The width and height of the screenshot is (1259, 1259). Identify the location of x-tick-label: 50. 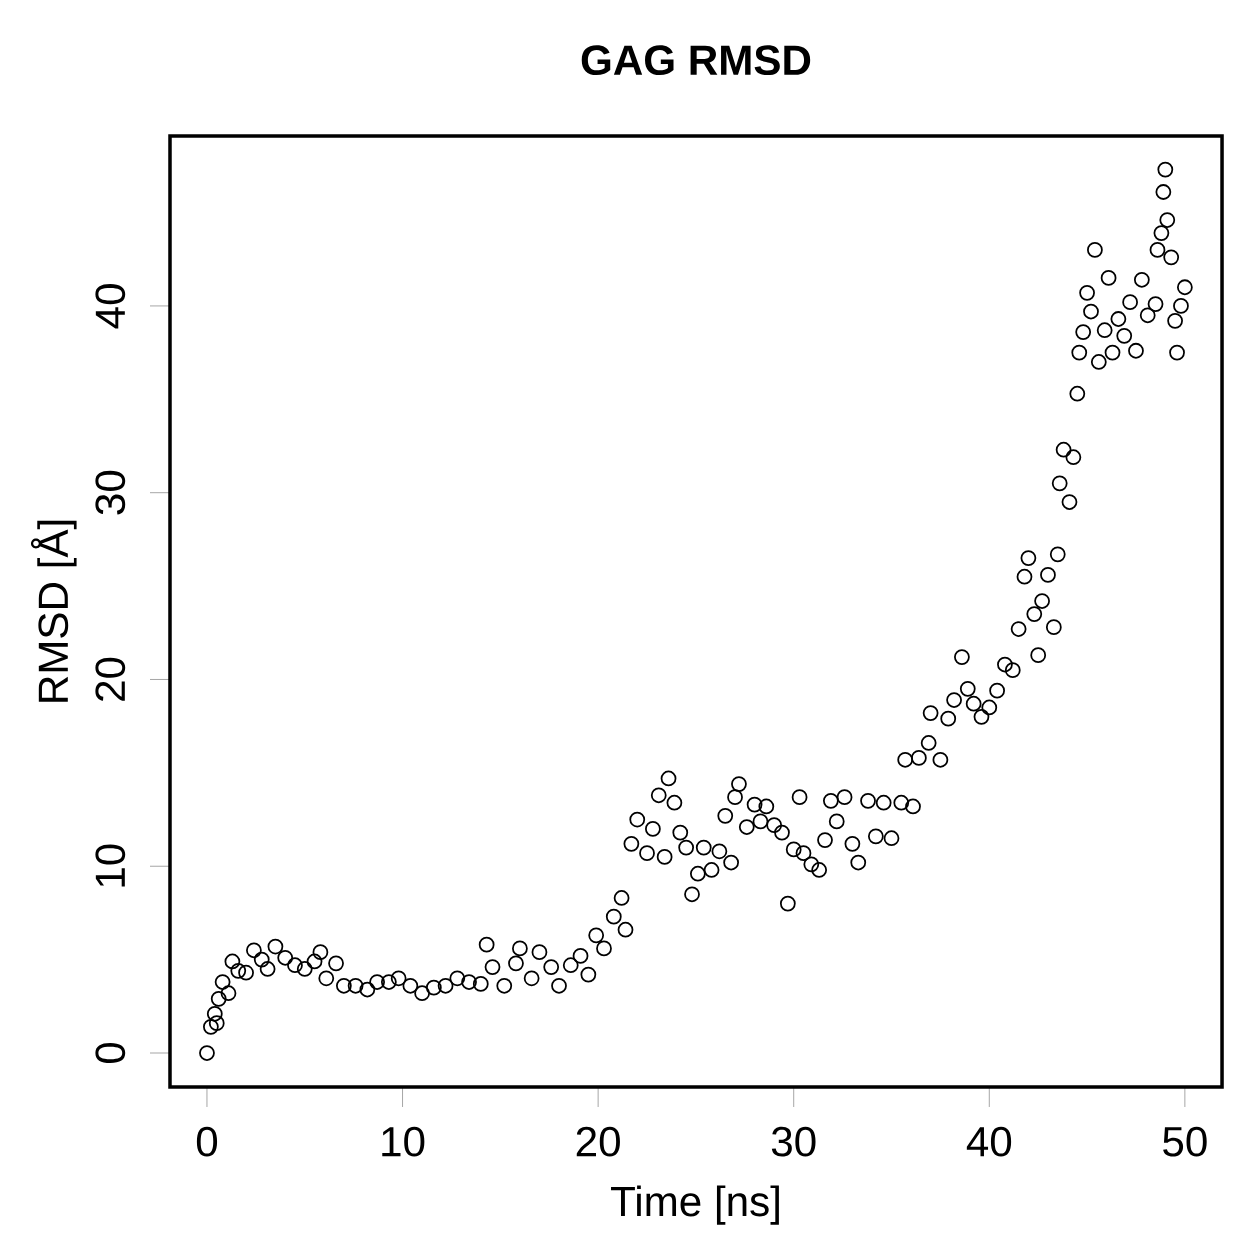
(1185, 1141).